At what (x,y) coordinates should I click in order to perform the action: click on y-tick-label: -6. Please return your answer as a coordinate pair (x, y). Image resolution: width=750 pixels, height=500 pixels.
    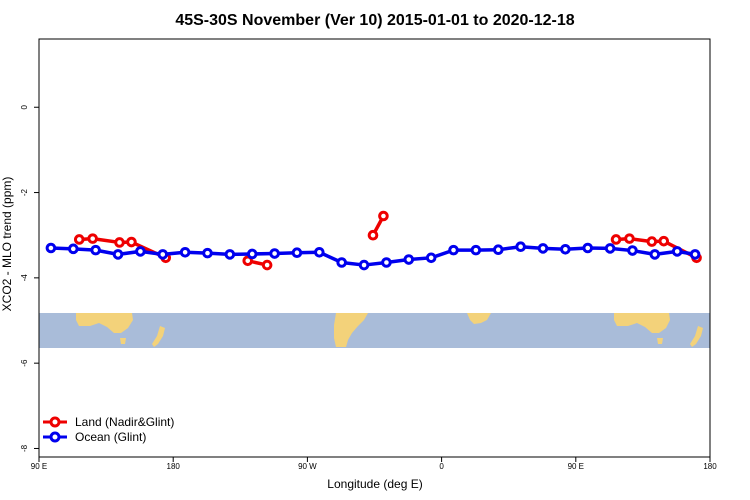
    Looking at the image, I should click on (24, 363).